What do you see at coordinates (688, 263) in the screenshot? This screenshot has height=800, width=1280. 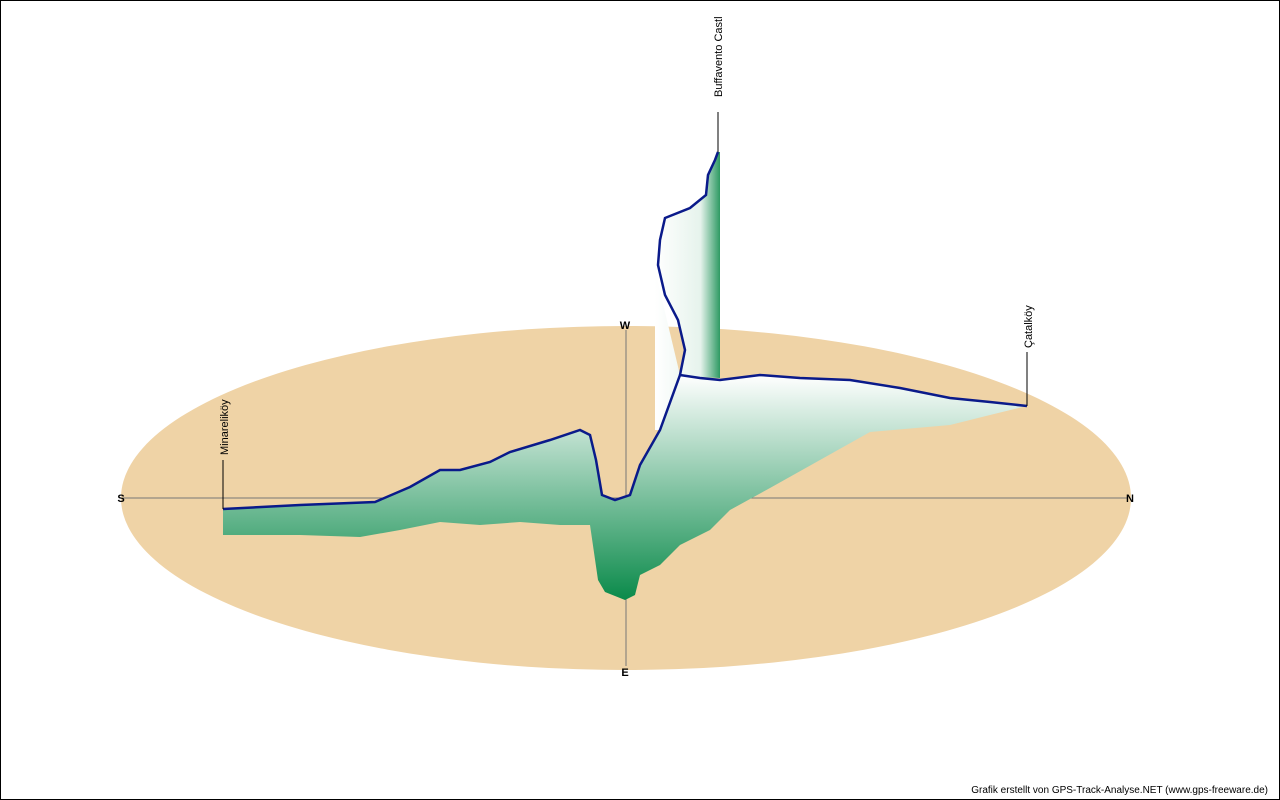 I see `castle-track-line` at bounding box center [688, 263].